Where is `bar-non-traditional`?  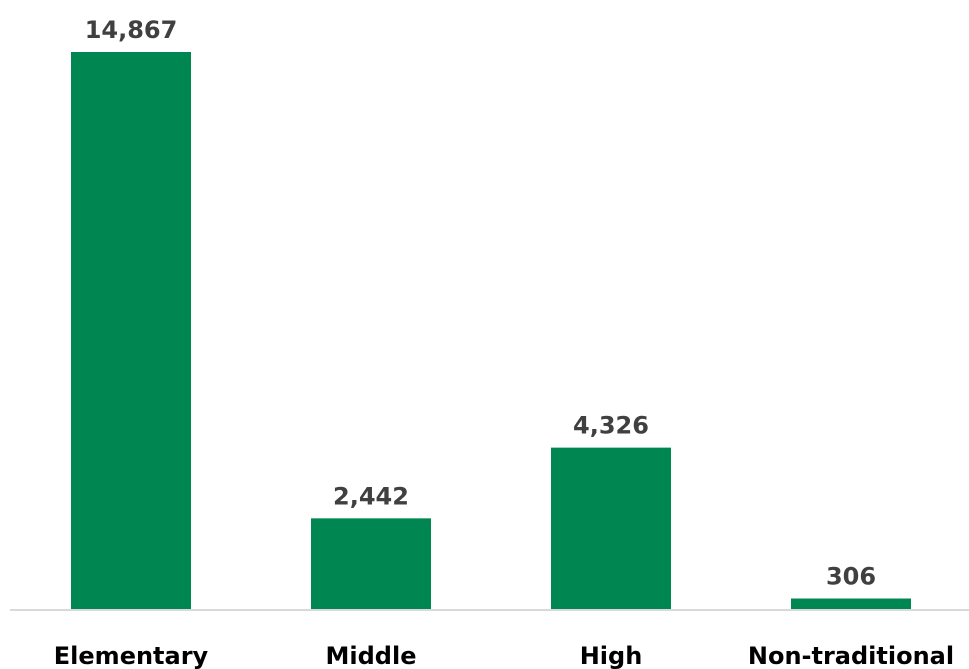
bar-non-traditional is located at coordinates (851, 604).